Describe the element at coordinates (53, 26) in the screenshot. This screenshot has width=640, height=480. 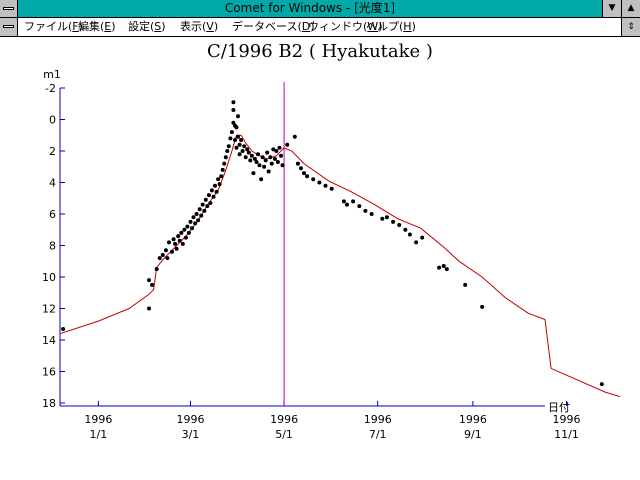
I see `menu-item-f: ファイル(F)` at that location.